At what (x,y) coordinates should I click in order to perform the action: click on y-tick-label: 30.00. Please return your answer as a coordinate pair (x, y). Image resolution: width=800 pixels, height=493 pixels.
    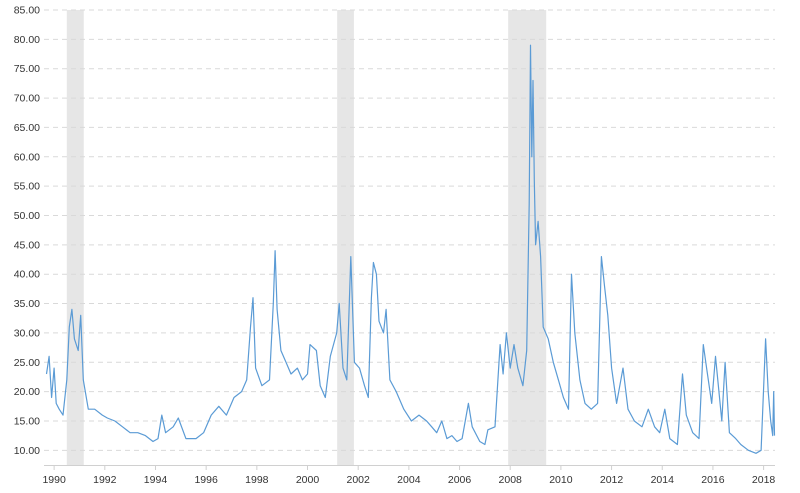
    Looking at the image, I should click on (27, 333).